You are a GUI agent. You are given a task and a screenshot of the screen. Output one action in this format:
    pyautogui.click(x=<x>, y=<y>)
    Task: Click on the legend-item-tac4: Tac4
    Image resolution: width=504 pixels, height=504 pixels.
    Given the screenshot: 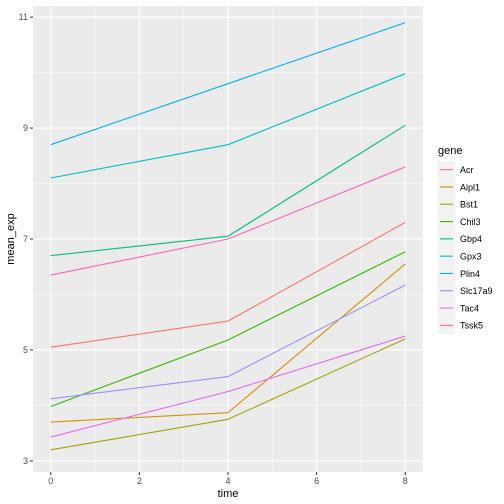 What is the action you would take?
    pyautogui.click(x=458, y=308)
    